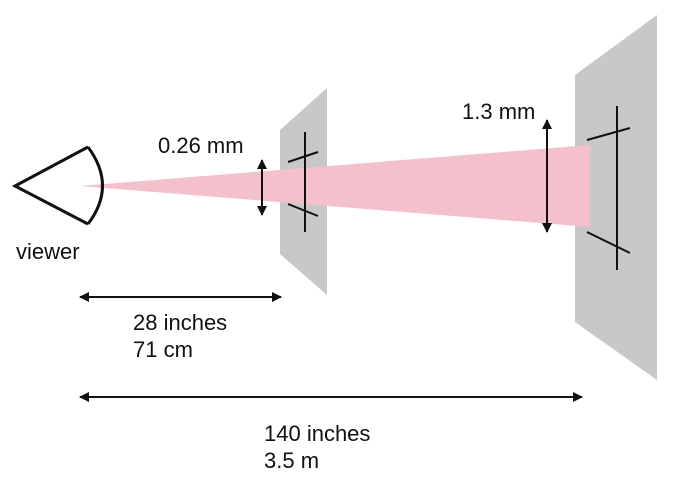 The image size is (684, 484). I want to click on near-size-label: 0.26 mm, so click(201, 145).